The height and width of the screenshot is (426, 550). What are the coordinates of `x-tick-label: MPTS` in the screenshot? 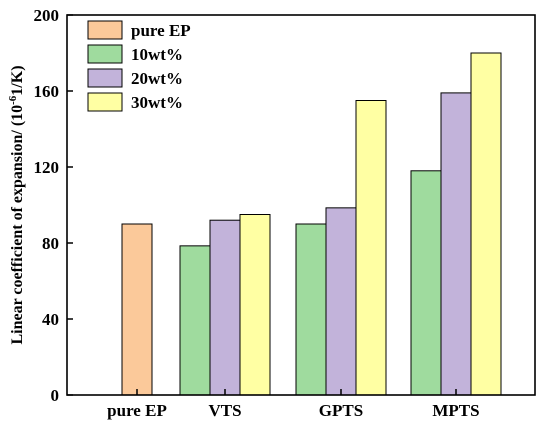 It's located at (455, 410).